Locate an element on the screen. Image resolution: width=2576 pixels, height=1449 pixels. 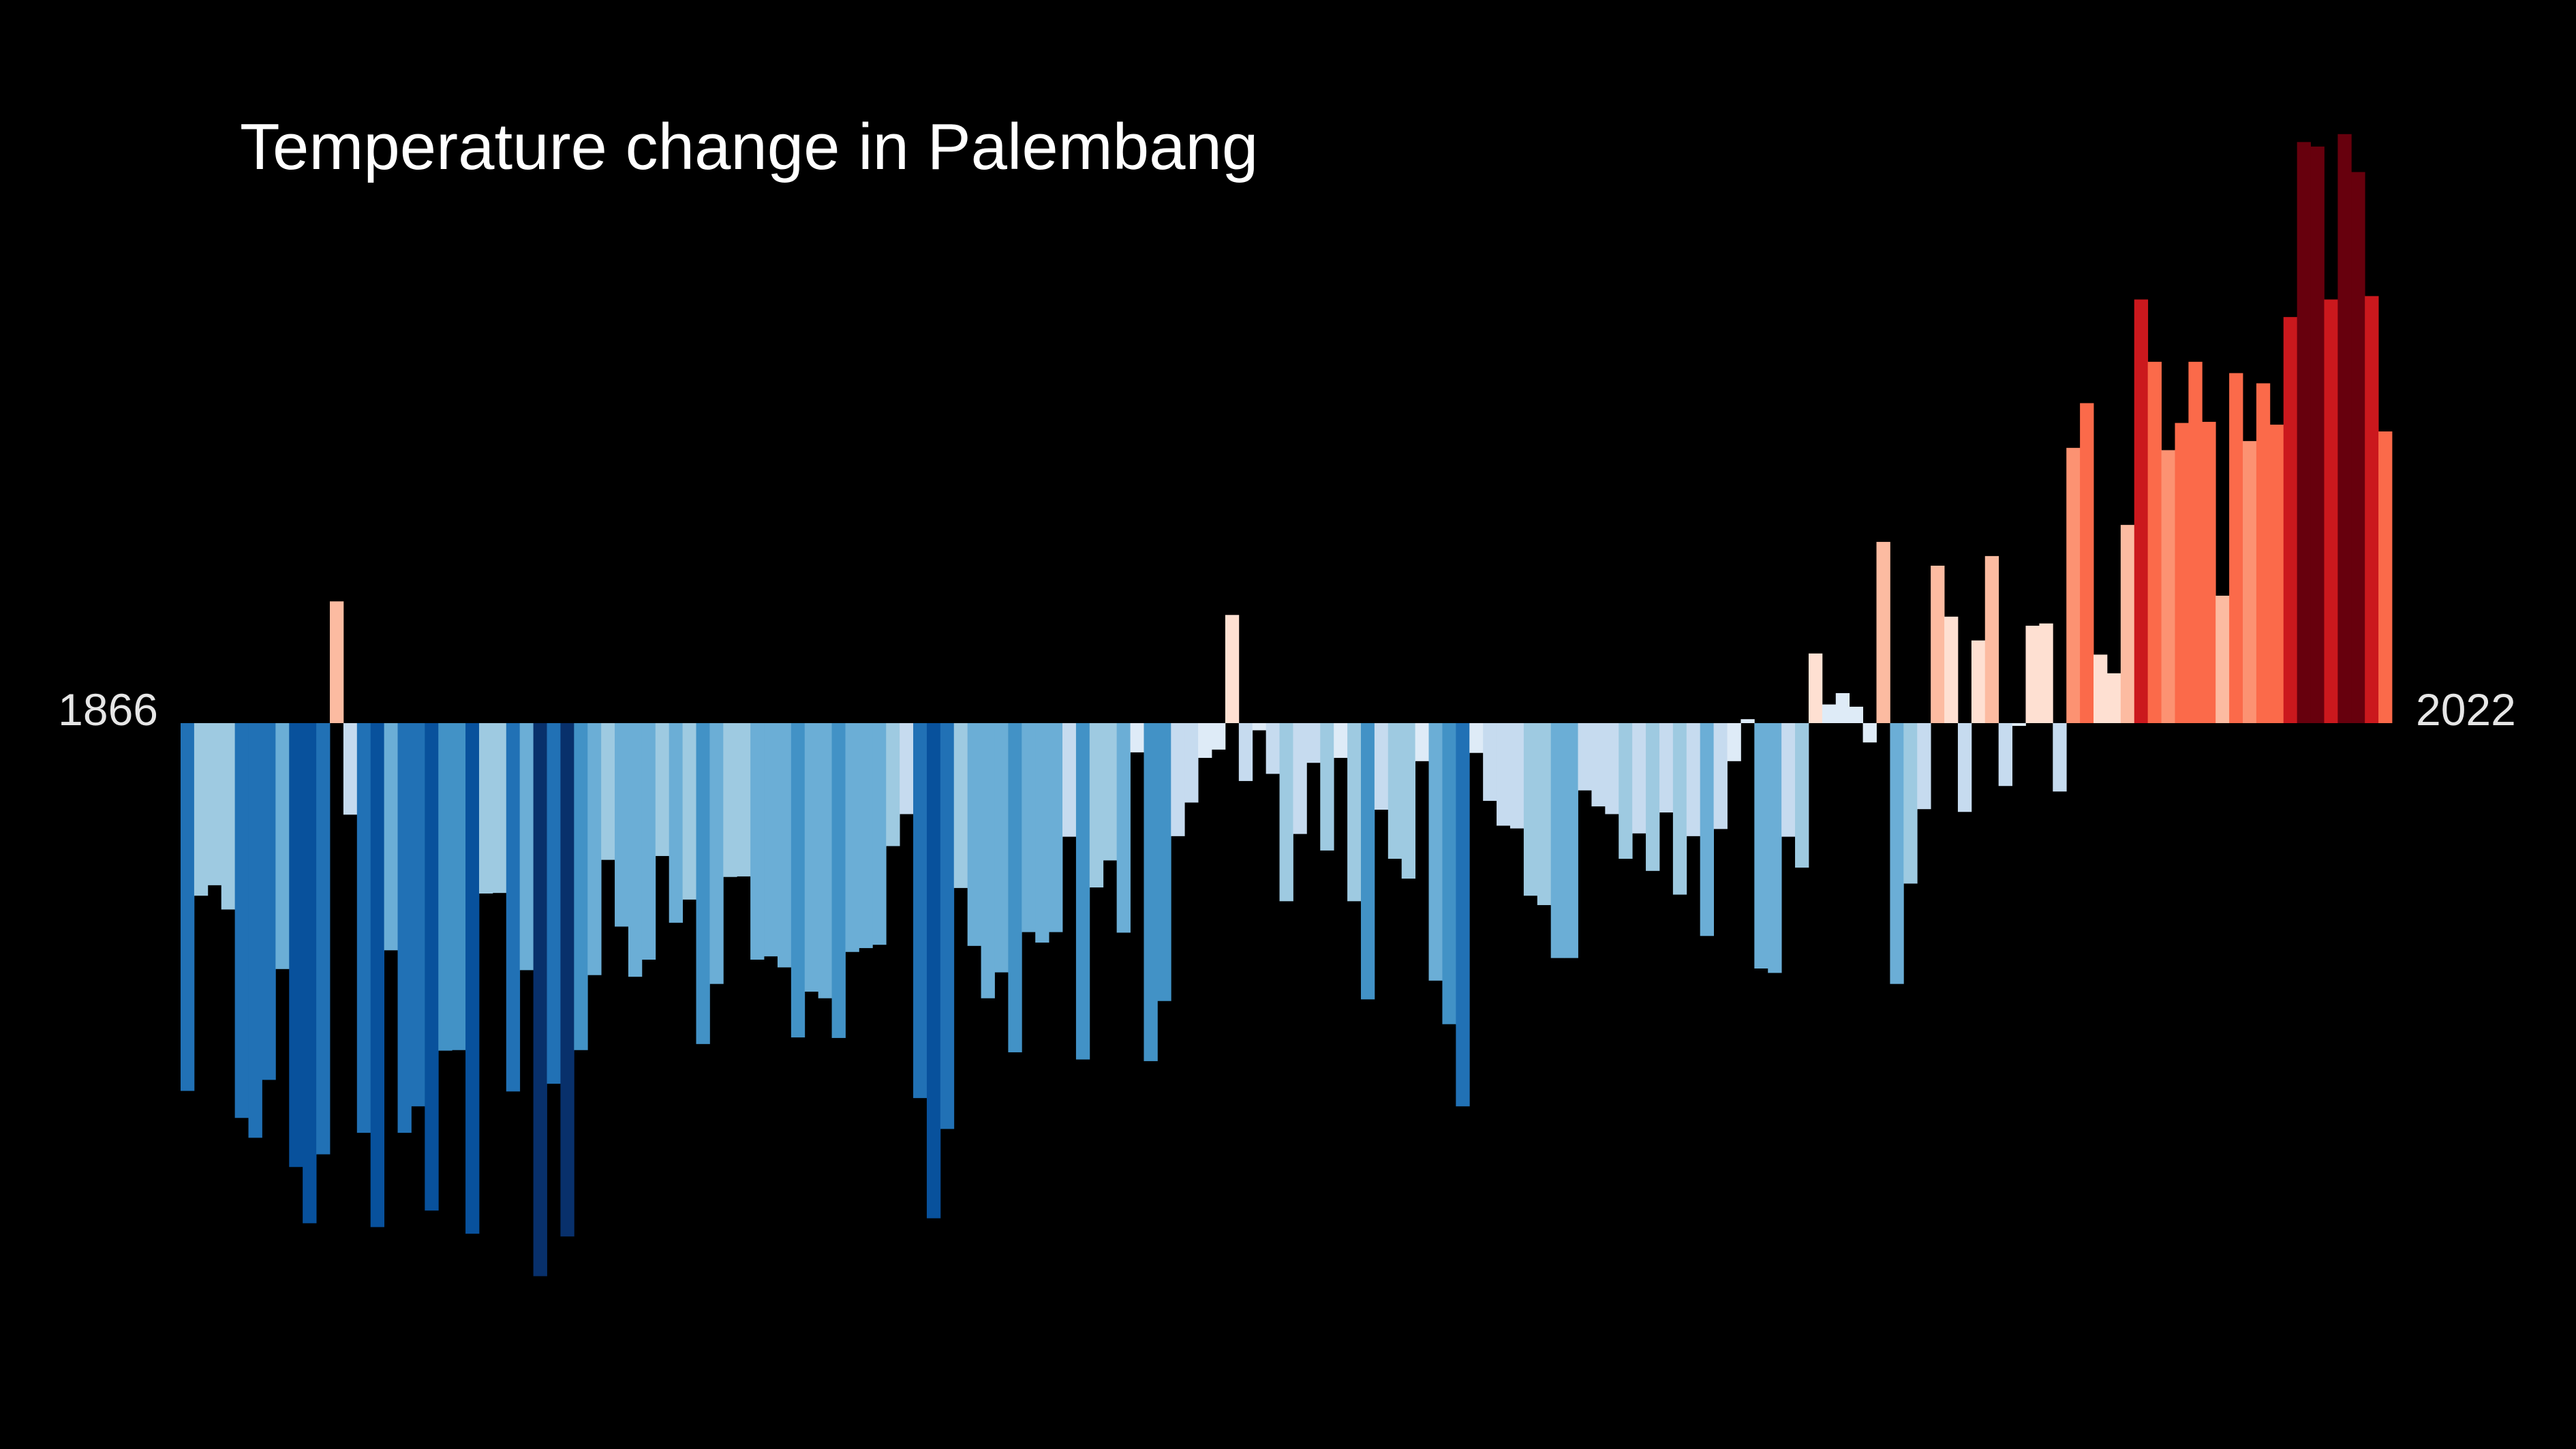
bar-1921 is located at coordinates (933, 971).